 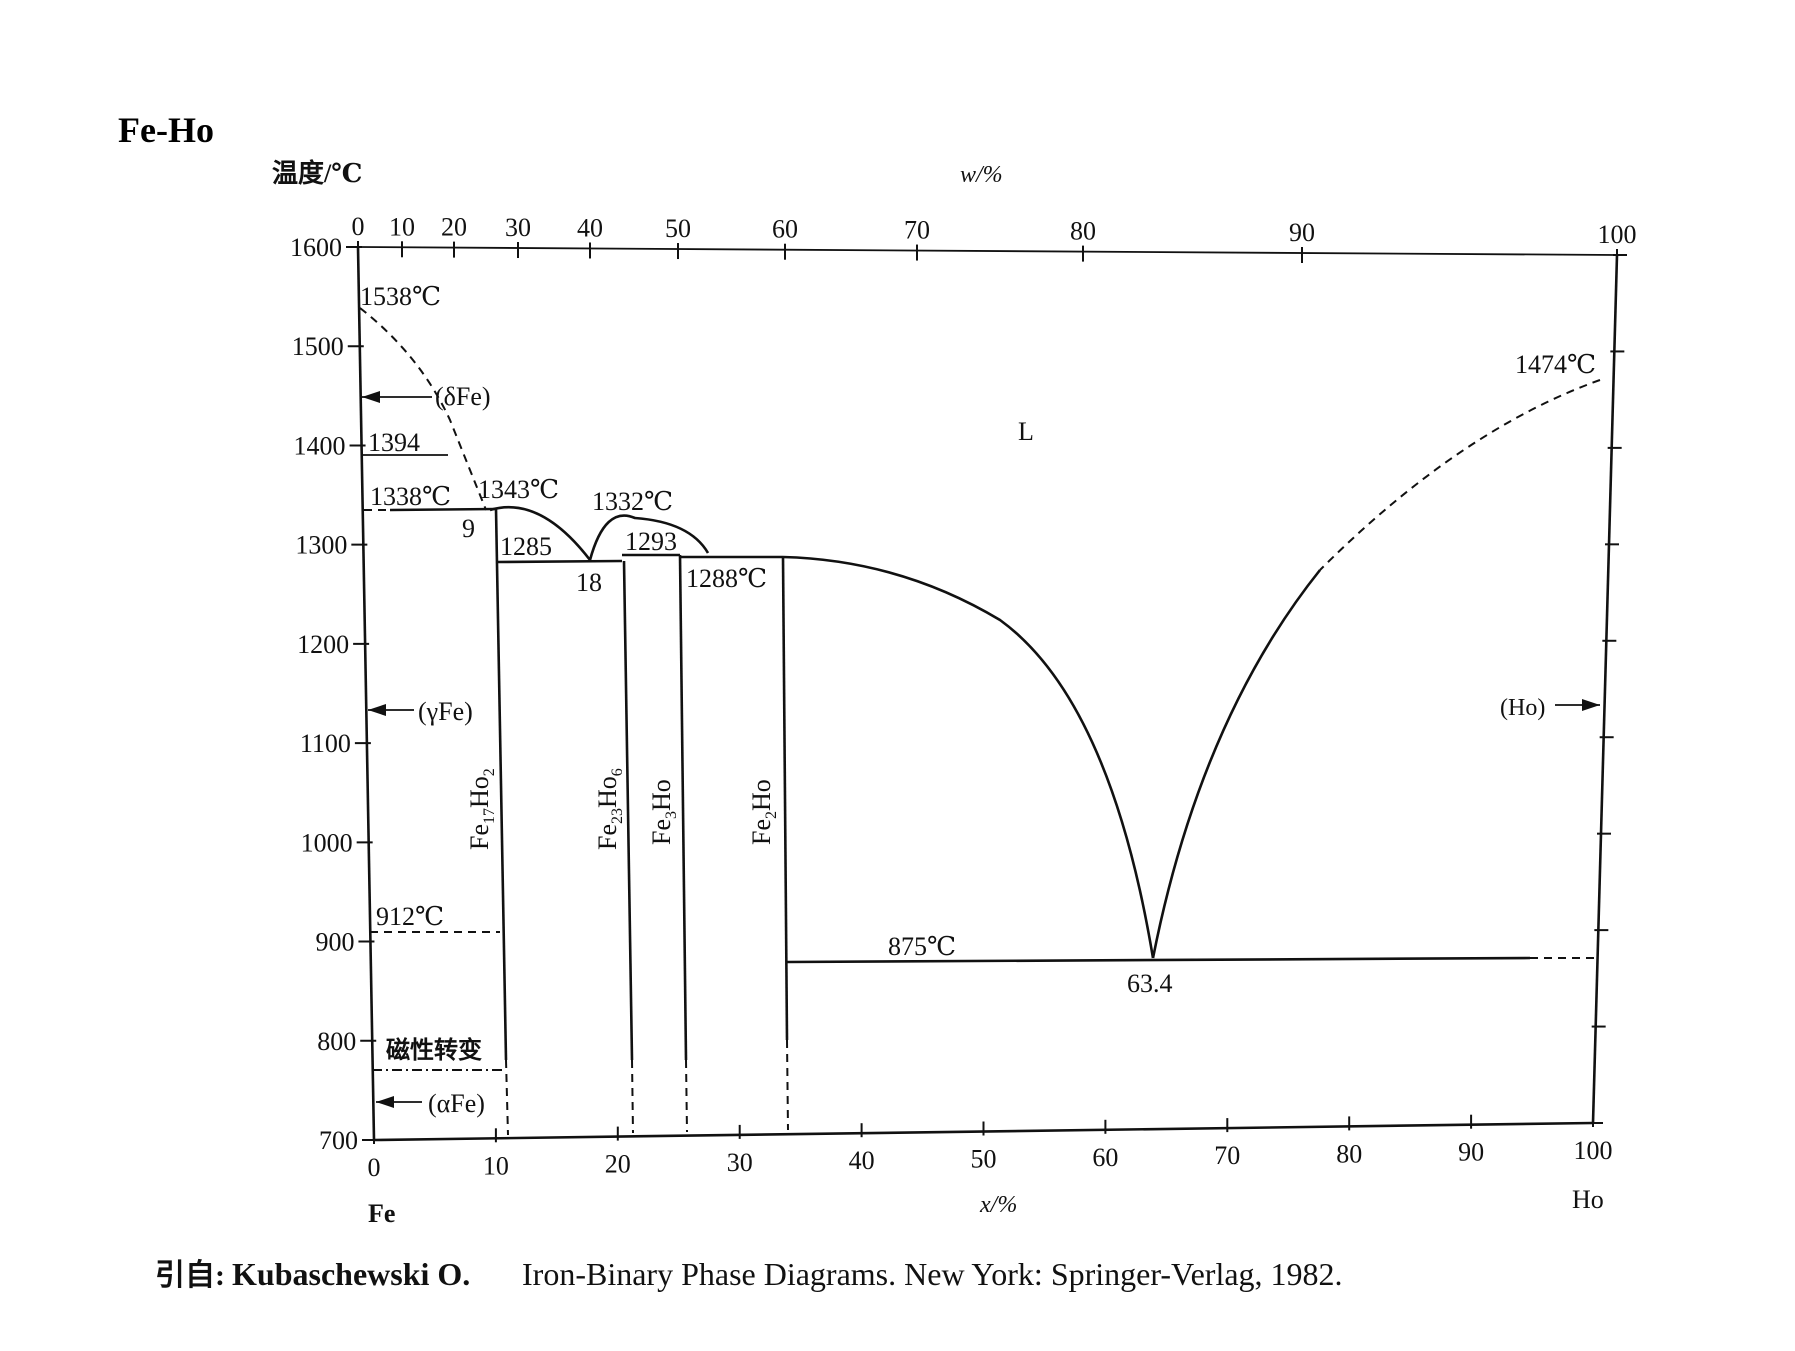 What do you see at coordinates (334, 942) in the screenshot?
I see `y-tick-label: 900` at bounding box center [334, 942].